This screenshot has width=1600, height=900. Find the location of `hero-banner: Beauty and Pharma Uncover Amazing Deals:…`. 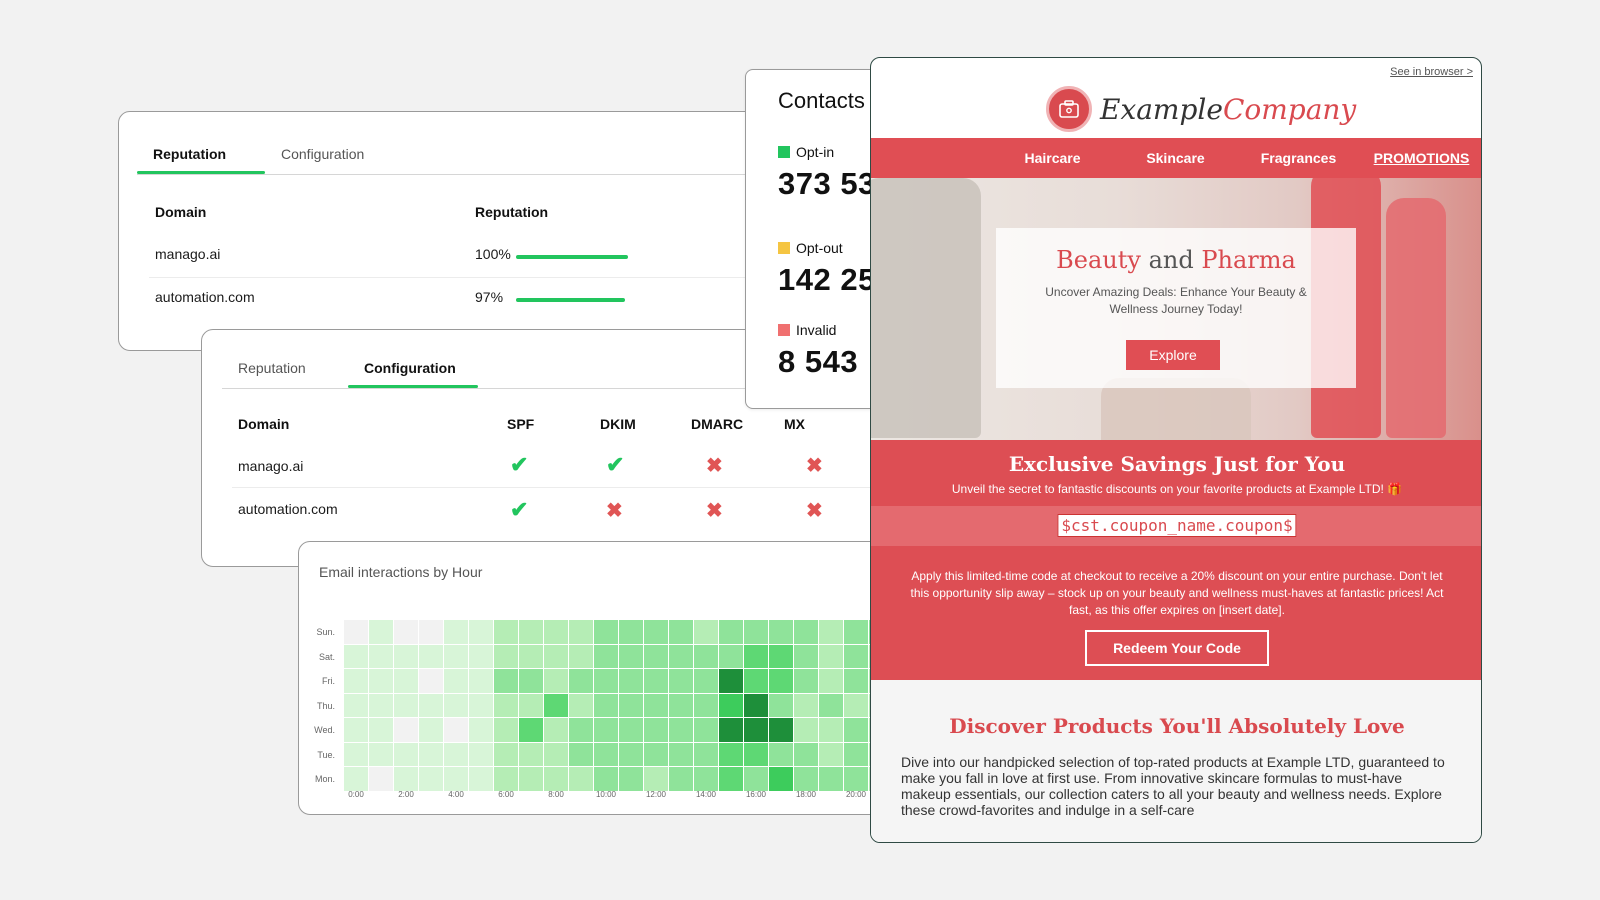

hero-banner: Beauty and Pharma Uncover Amazing Deals:… is located at coordinates (1176, 309).